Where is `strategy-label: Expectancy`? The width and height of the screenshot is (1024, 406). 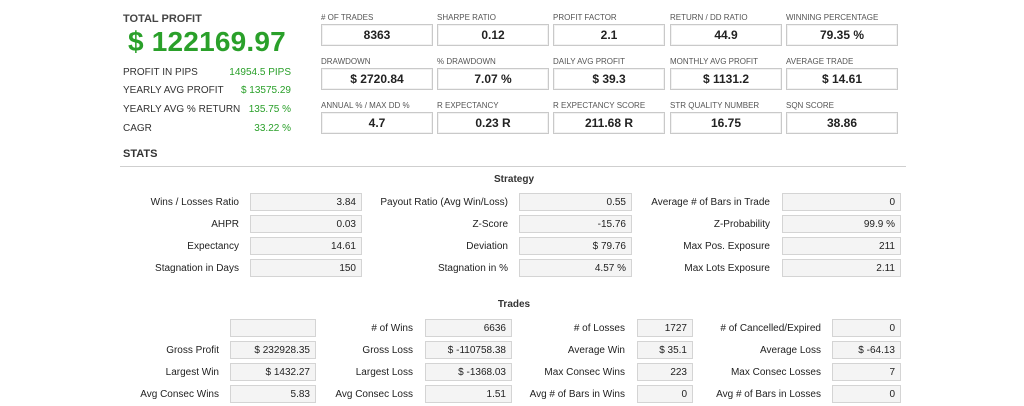
strategy-label: Expectancy is located at coordinates (213, 246).